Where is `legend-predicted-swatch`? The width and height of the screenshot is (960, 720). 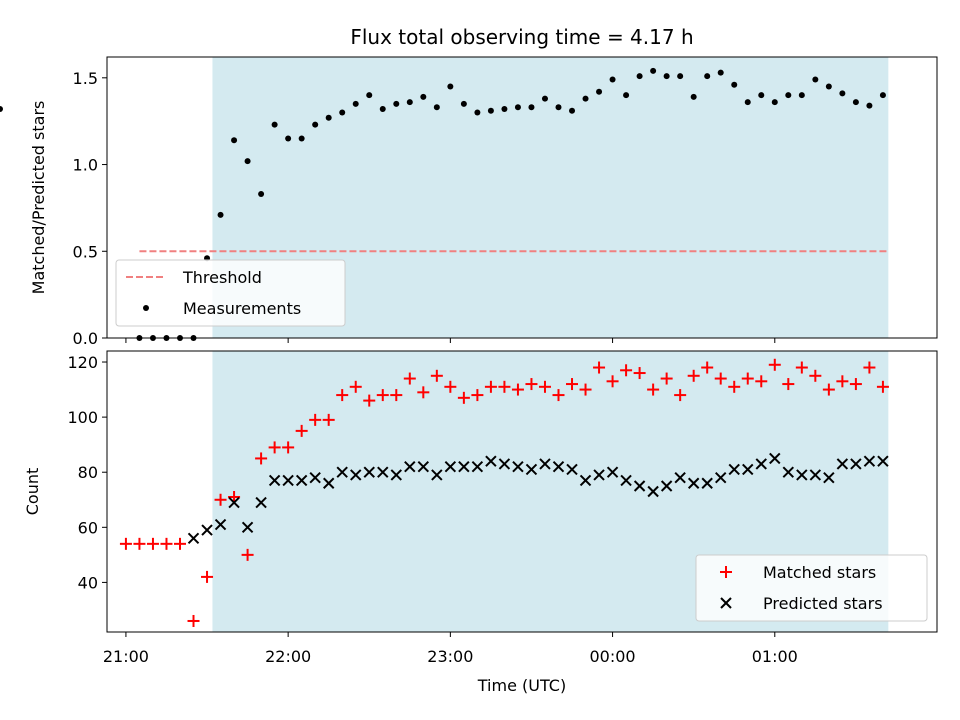 legend-predicted-swatch is located at coordinates (726, 603).